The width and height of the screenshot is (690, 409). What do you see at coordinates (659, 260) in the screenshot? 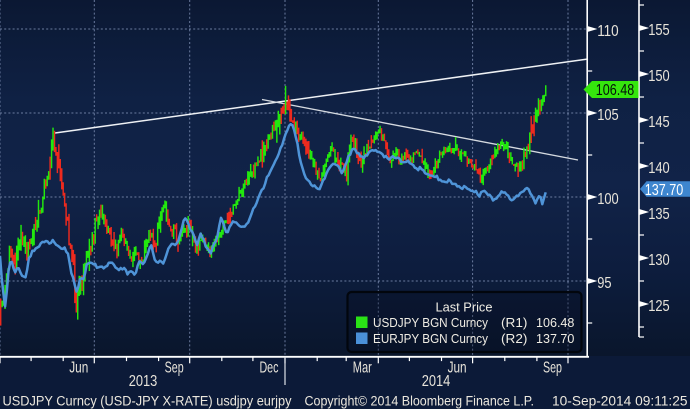
I see `svg-text: 130` at bounding box center [659, 260].